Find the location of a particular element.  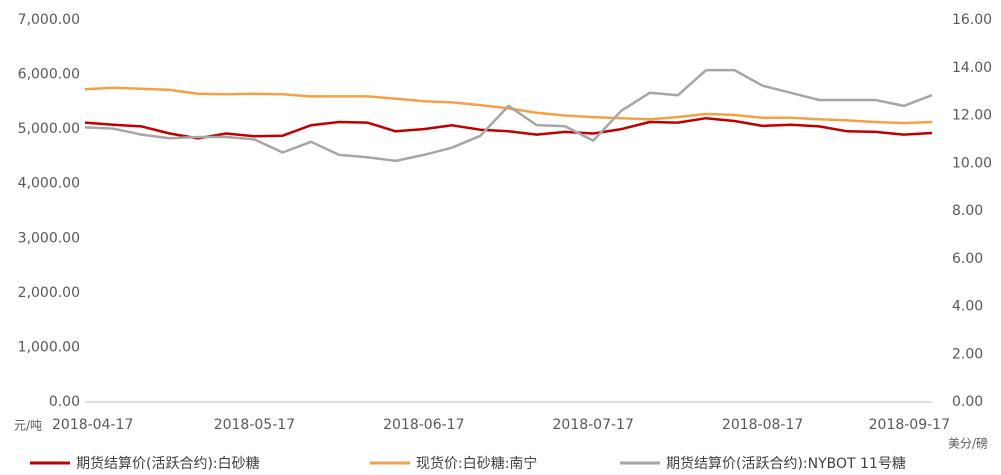

y2-tick-label: 12.00 is located at coordinates (972, 116).